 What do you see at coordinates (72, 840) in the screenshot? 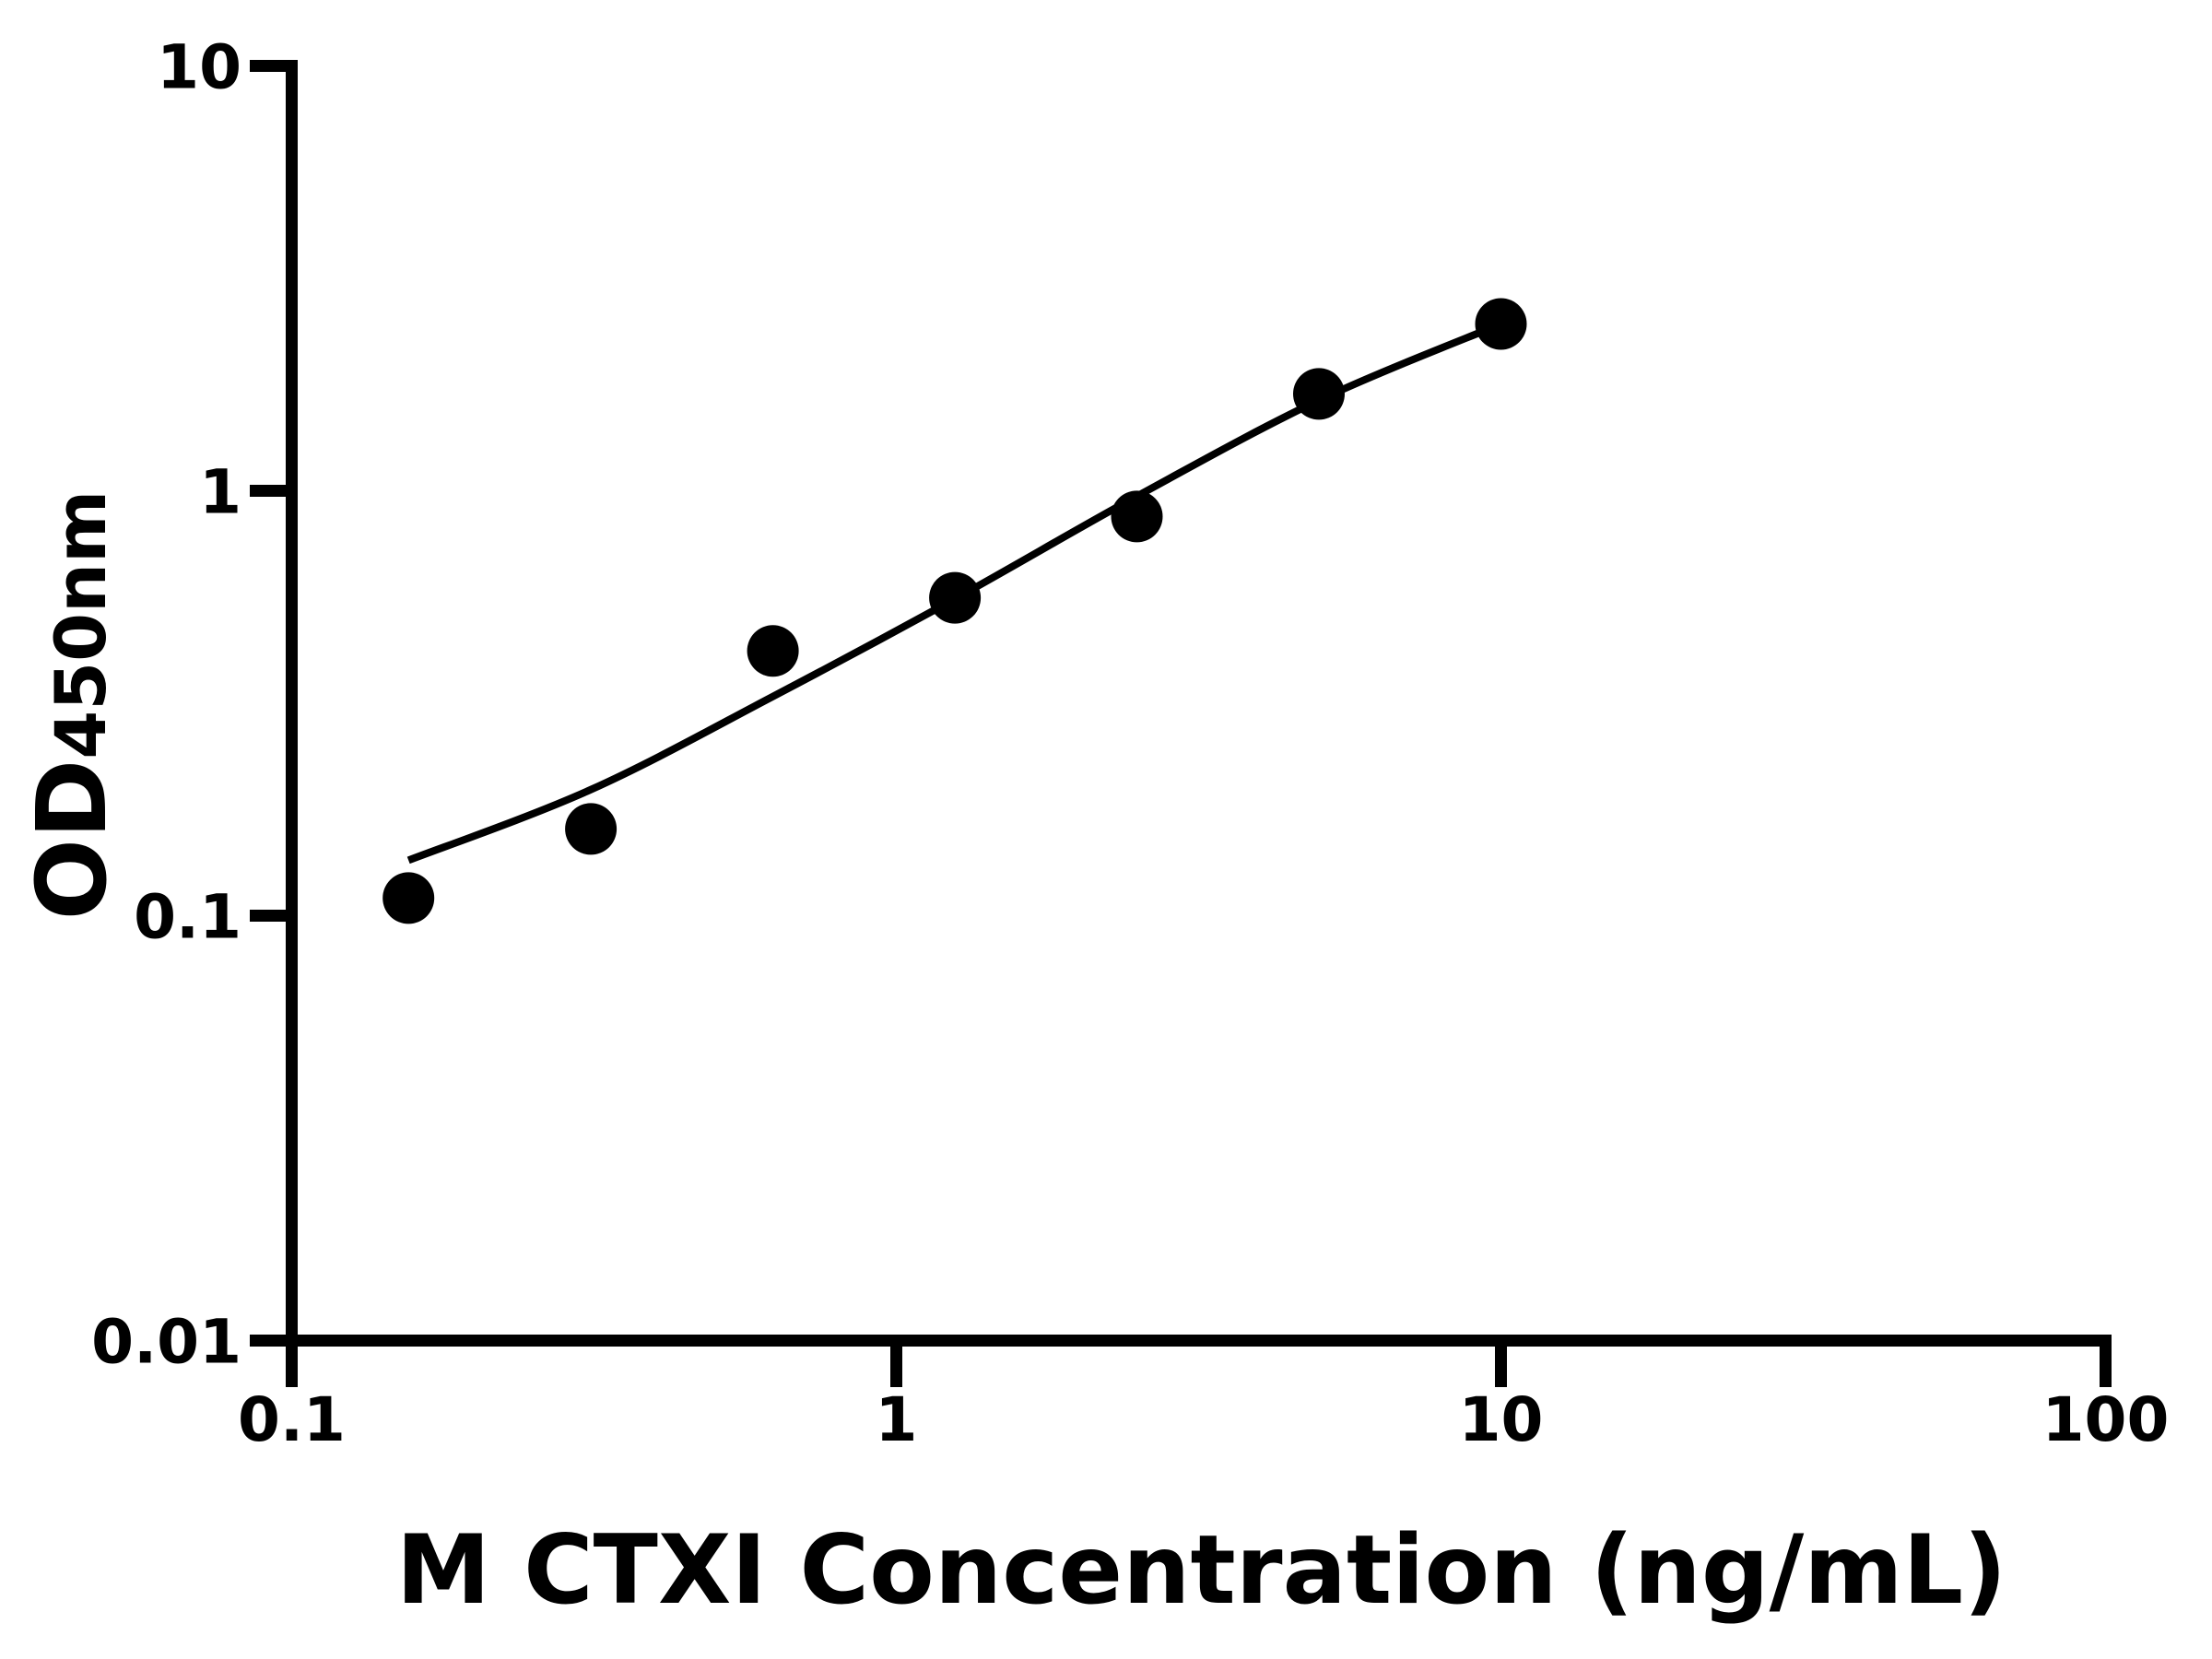
I see `y-axis-title-main: OD` at bounding box center [72, 840].